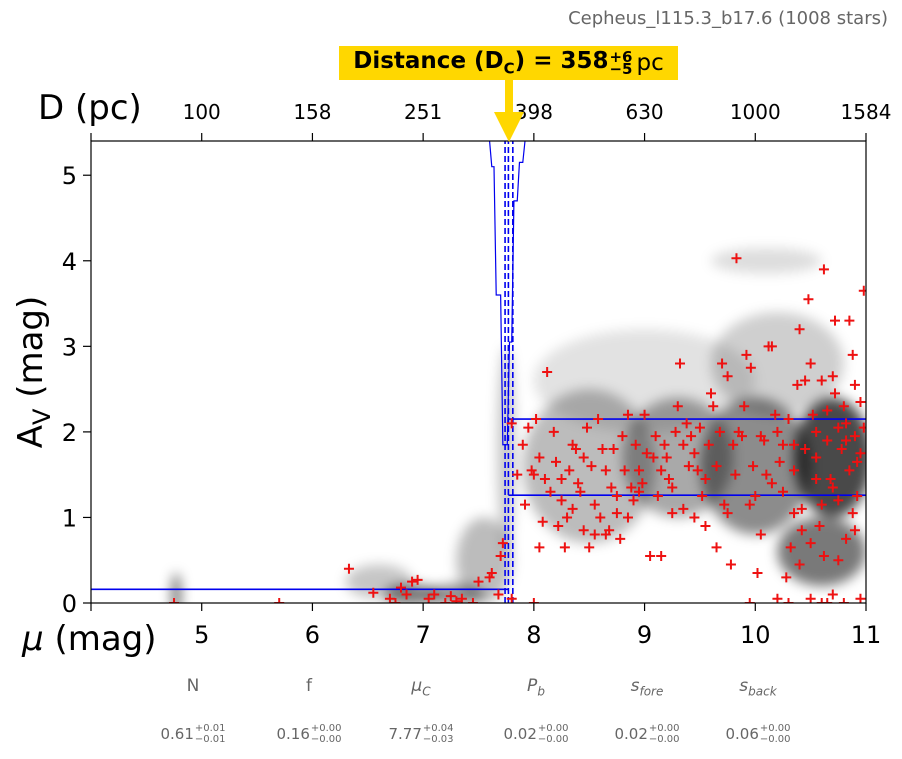 This screenshot has width=902, height=759. What do you see at coordinates (69, 518) in the screenshot?
I see `y-tick-label: 1` at bounding box center [69, 518].